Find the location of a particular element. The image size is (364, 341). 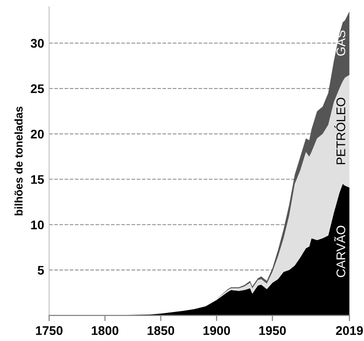

x-tick-label: 2019 is located at coordinates (349, 331).